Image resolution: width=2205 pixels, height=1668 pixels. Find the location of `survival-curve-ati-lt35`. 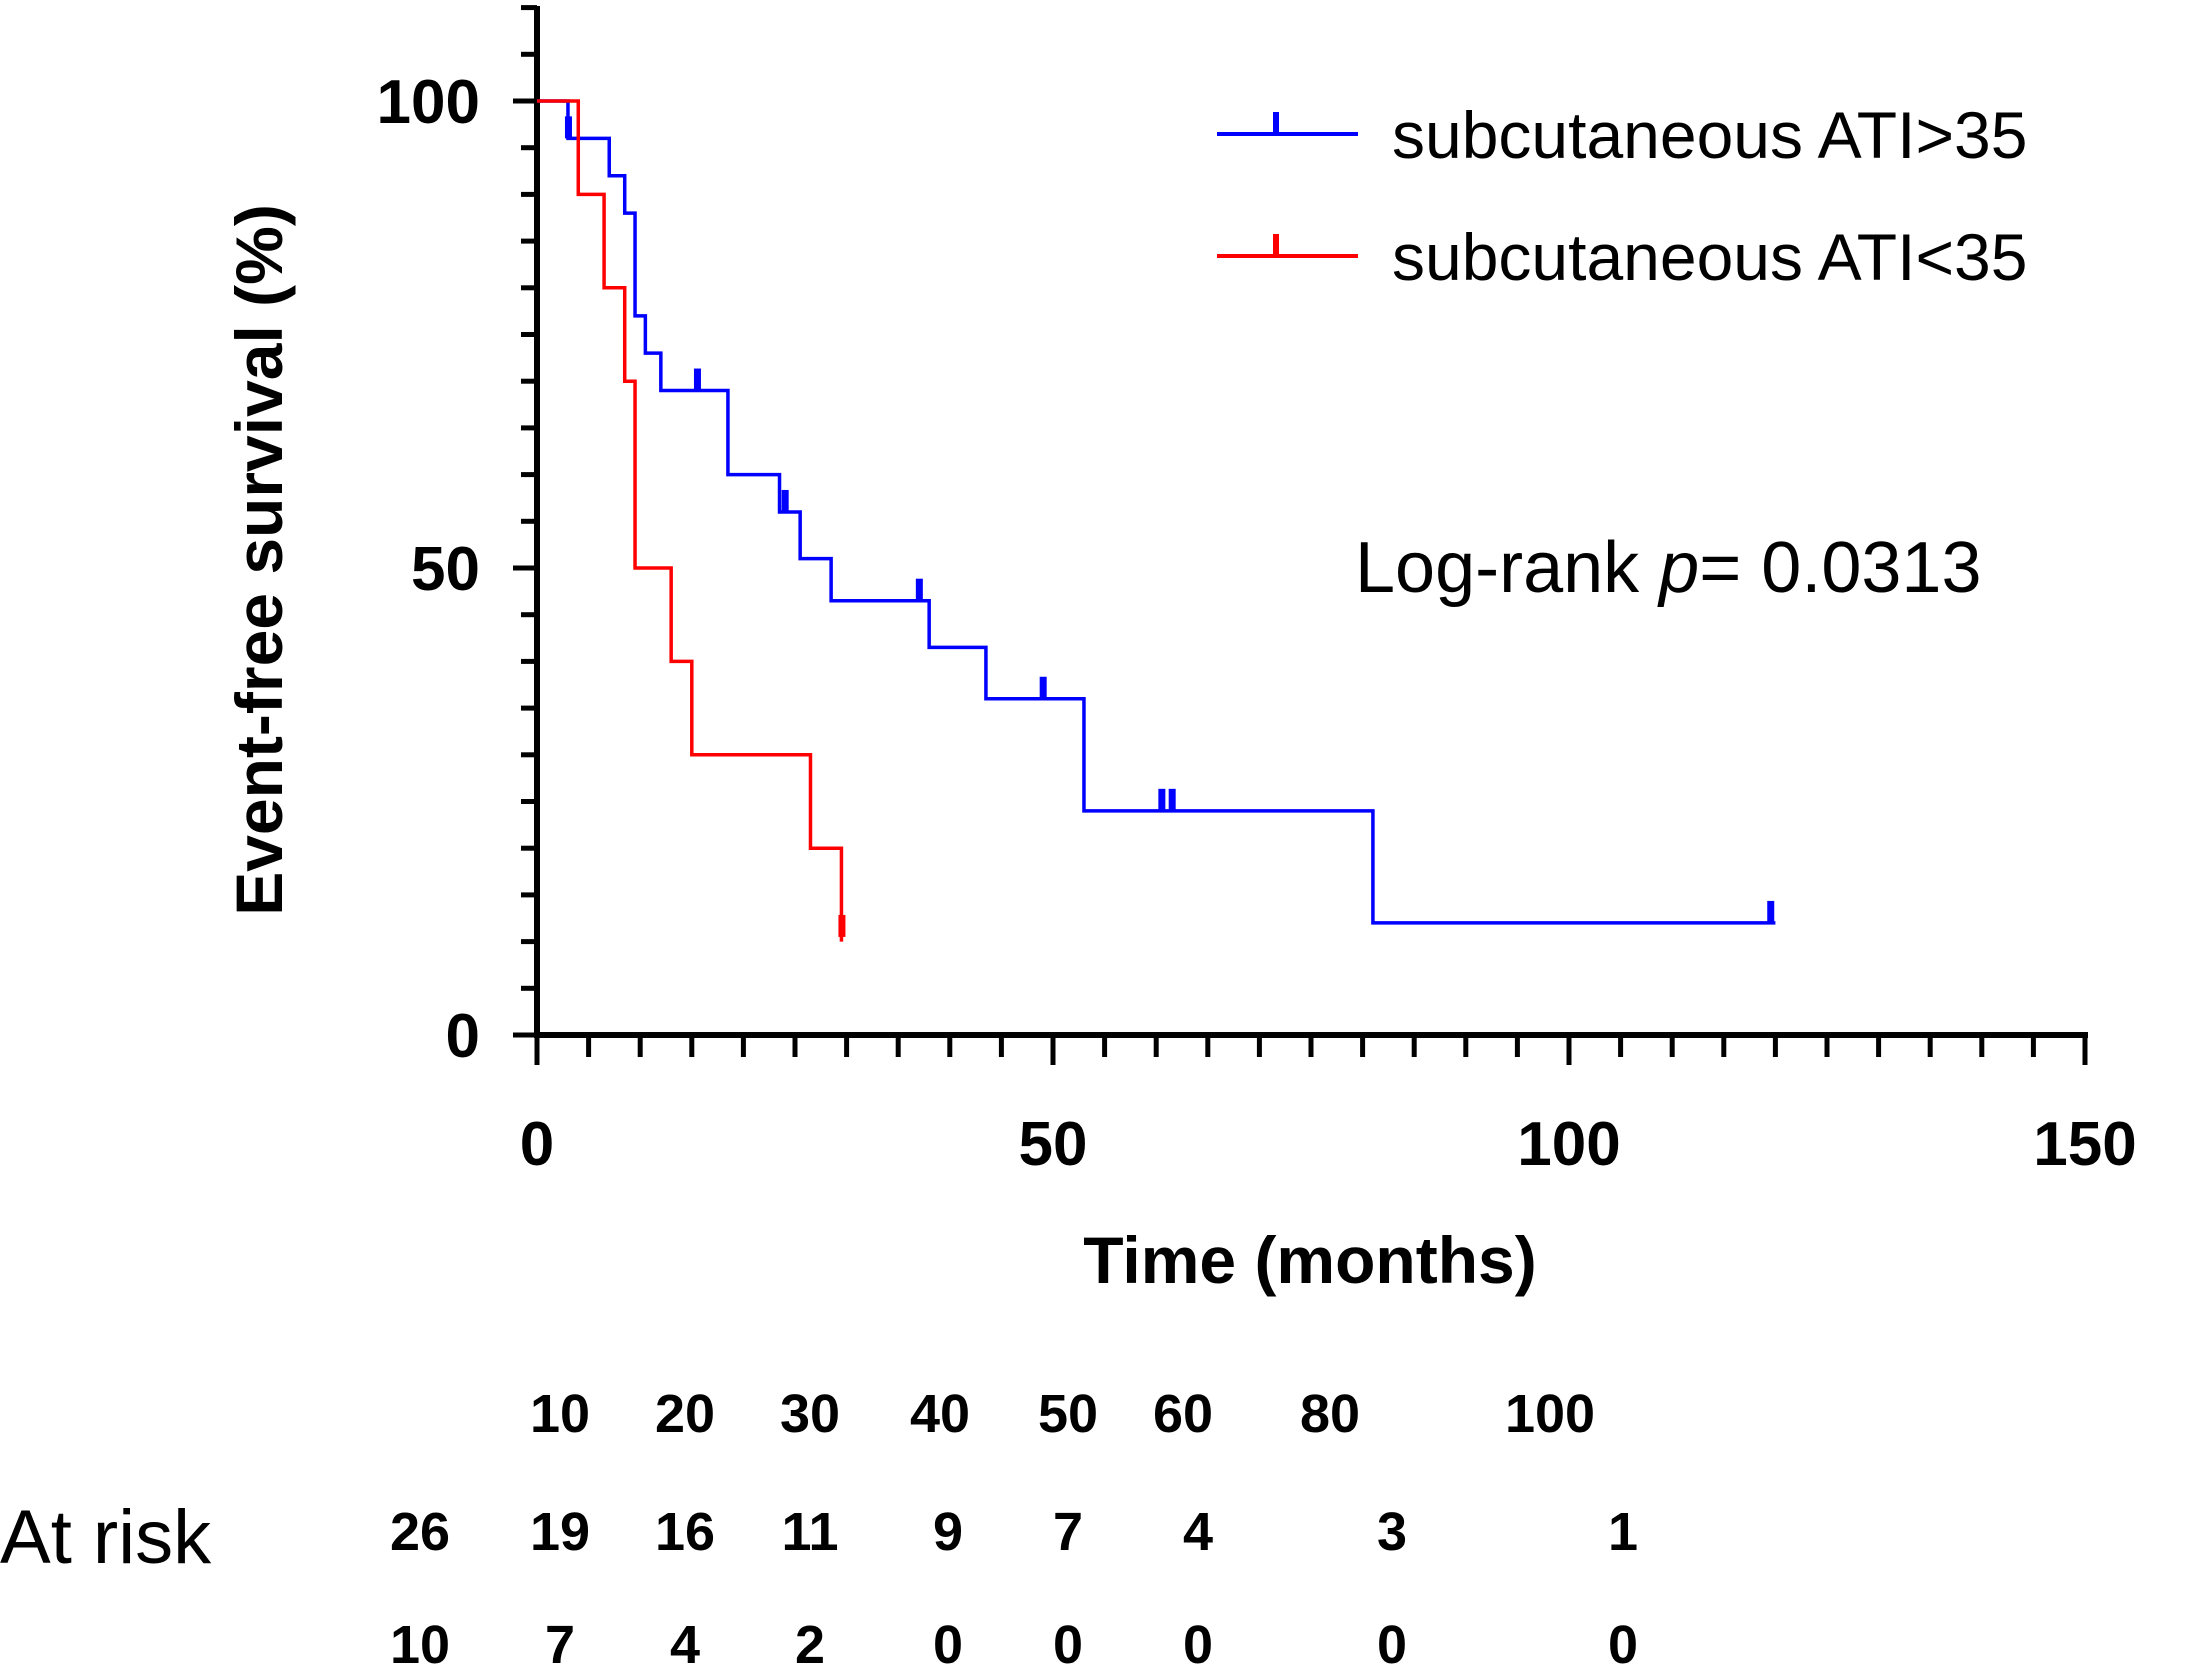

survival-curve-ati-lt35 is located at coordinates (690, 520).